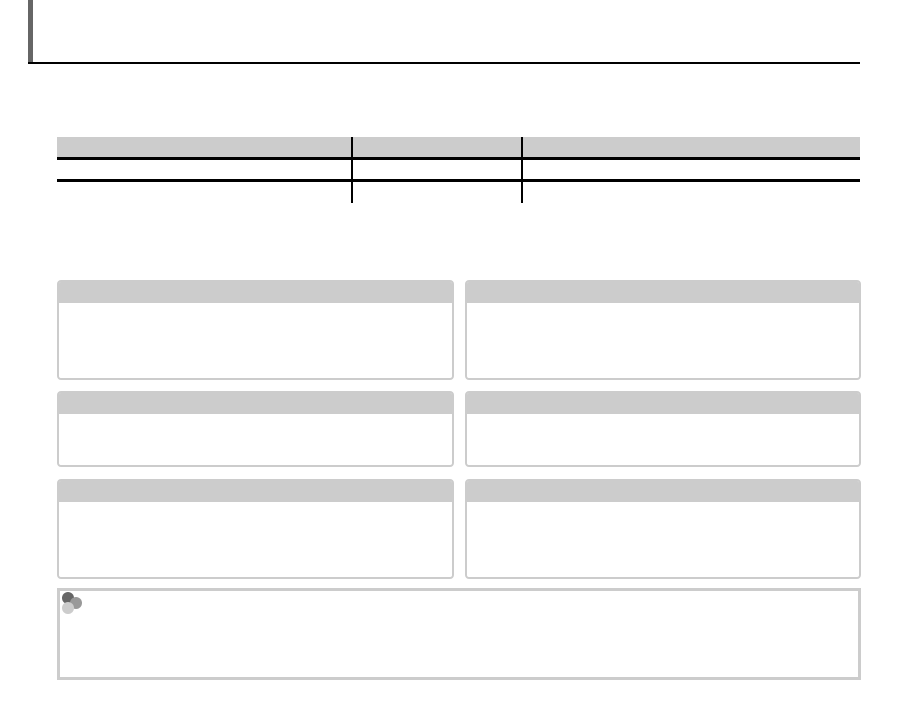  I want to click on hexagon-cluster-icon, so click(75, 606).